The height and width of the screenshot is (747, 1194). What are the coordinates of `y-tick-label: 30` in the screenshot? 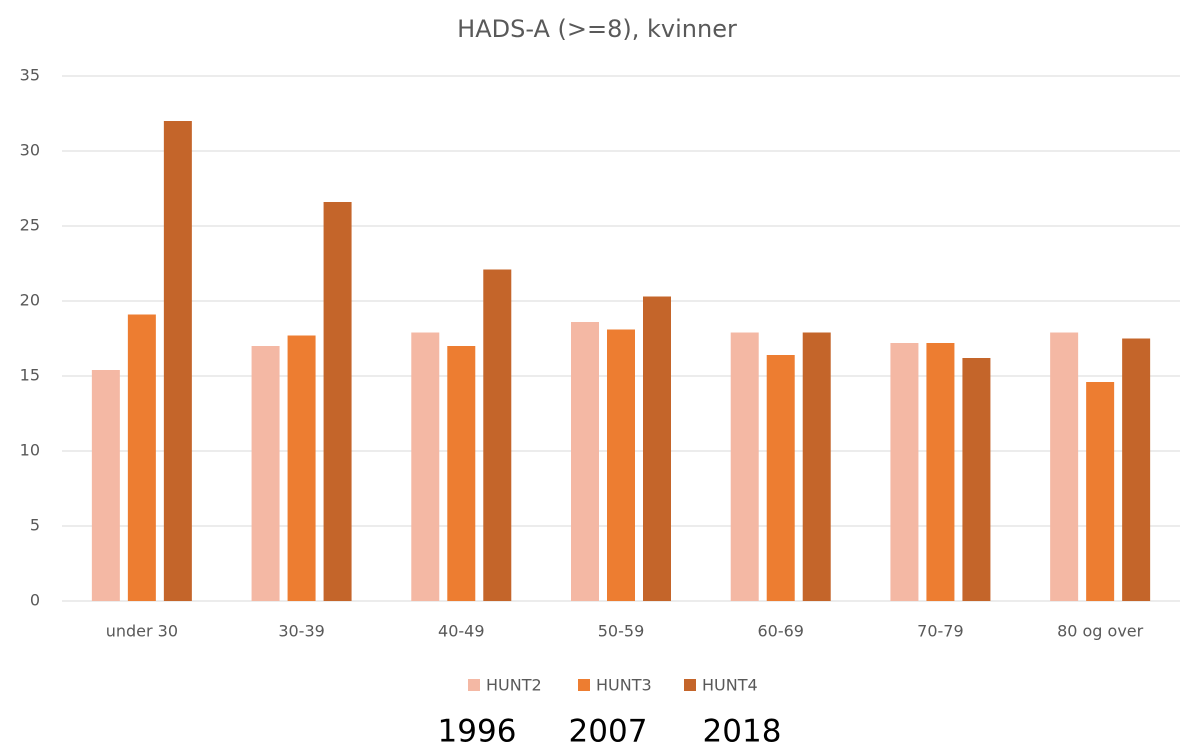 It's located at (30, 150).